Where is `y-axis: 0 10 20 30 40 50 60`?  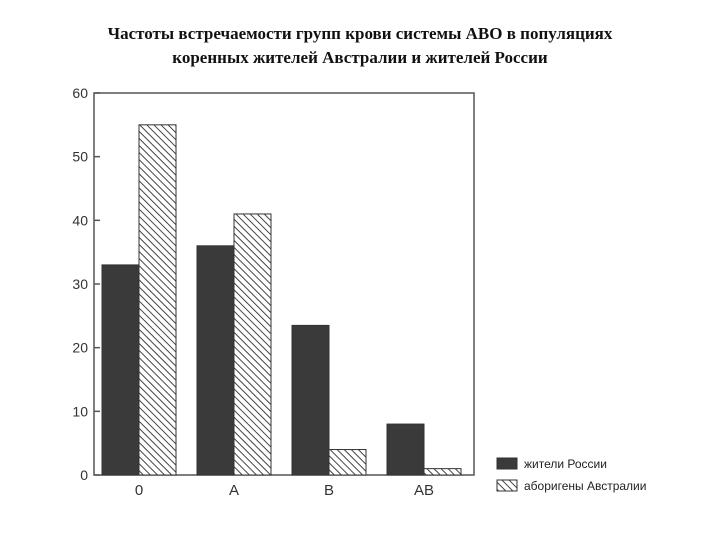 y-axis: 0 10 20 30 40 50 60 is located at coordinates (86, 284).